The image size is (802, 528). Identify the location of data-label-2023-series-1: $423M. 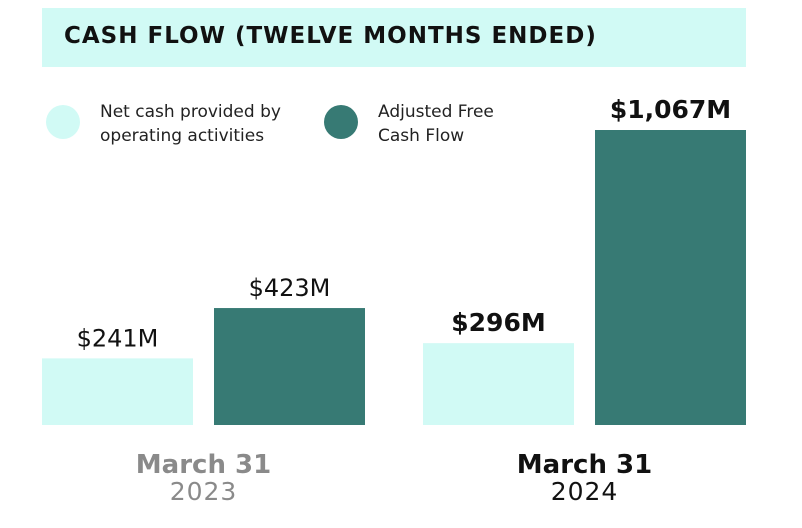
(290, 288).